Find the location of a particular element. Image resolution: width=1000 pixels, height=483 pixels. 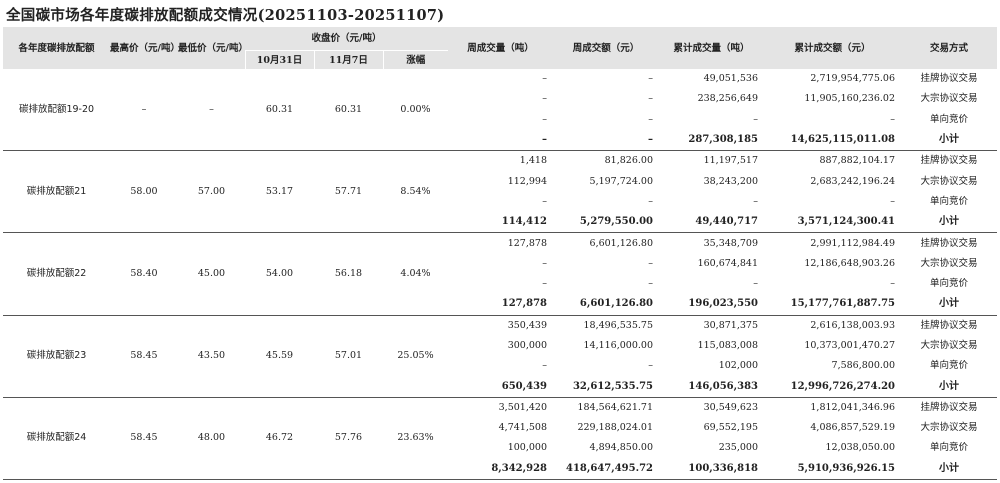

table-row: – – 102,000 7,586,800.00 单向竞价 is located at coordinates (500, 366).